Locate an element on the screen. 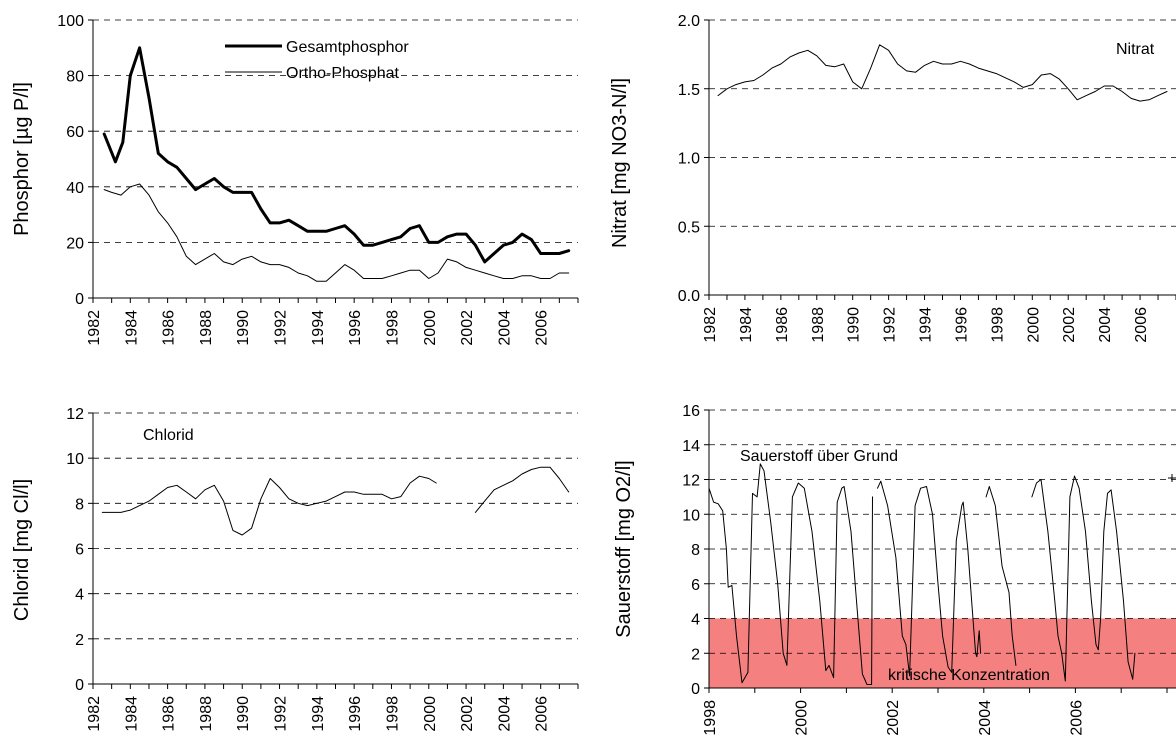  sauerstoff-y-tick-label: 16 is located at coordinates (691, 411).